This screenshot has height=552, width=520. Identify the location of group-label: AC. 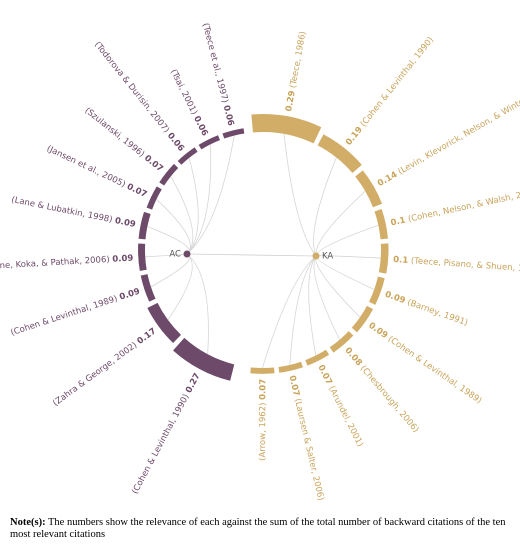
(175, 255).